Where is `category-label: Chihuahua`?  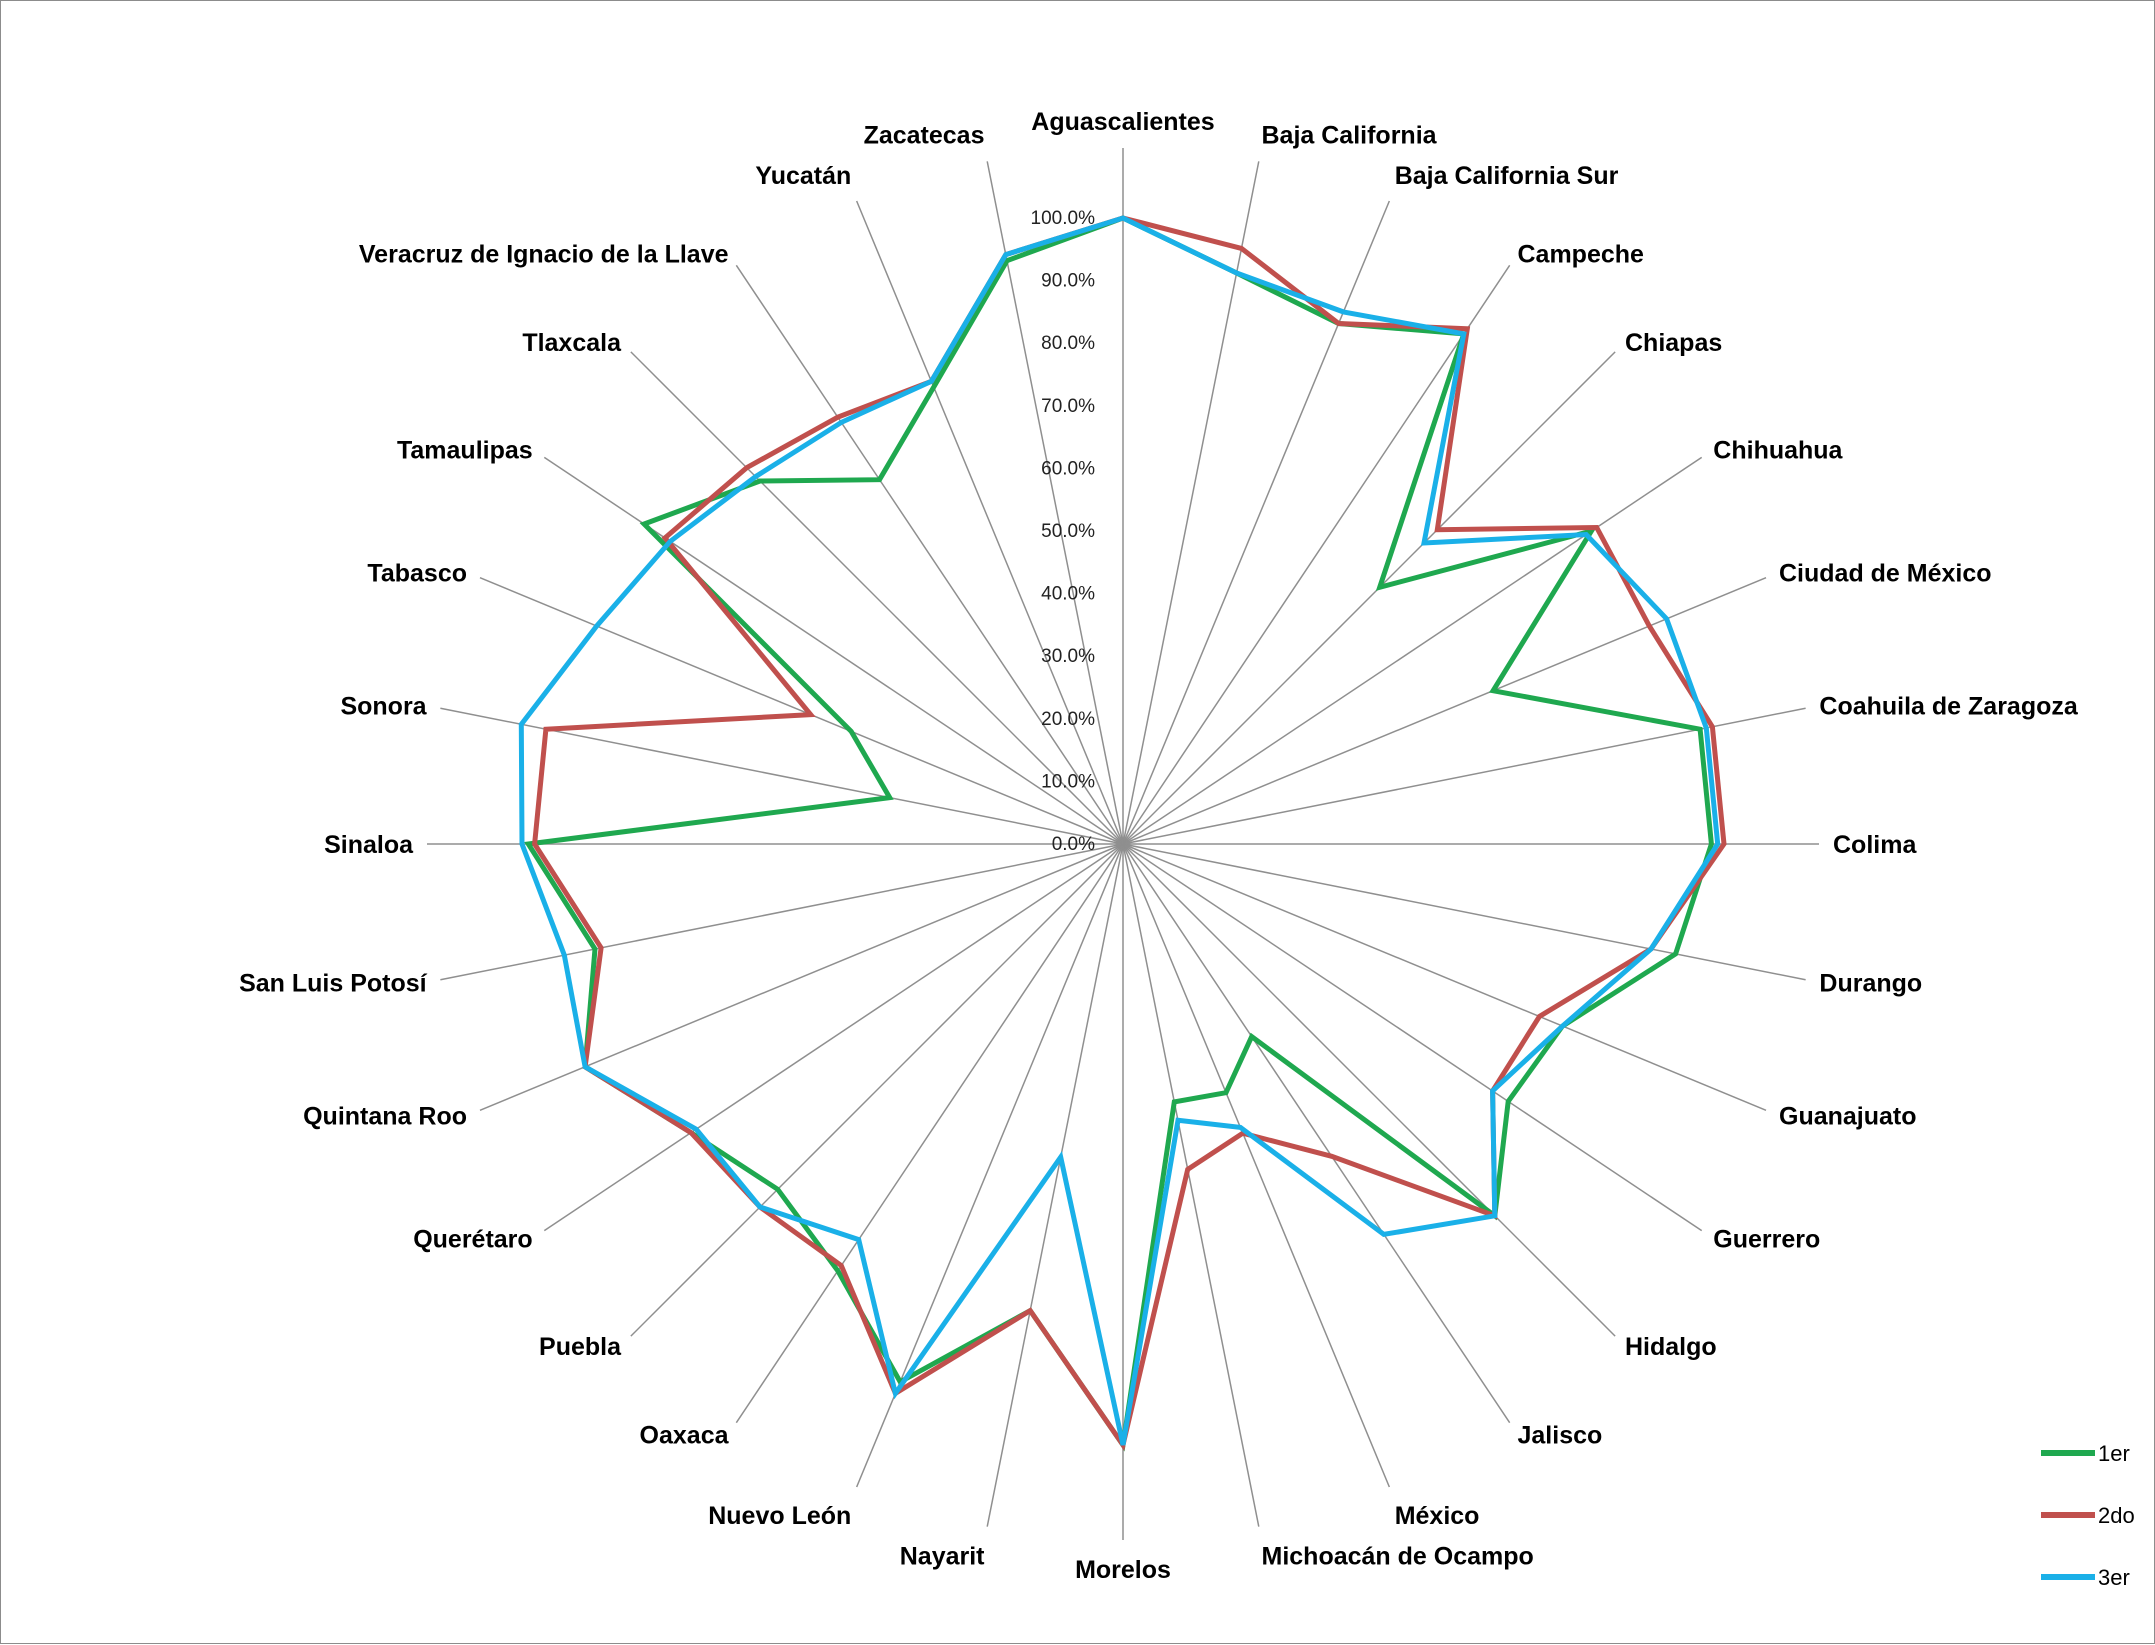 category-label: Chihuahua is located at coordinates (1778, 451).